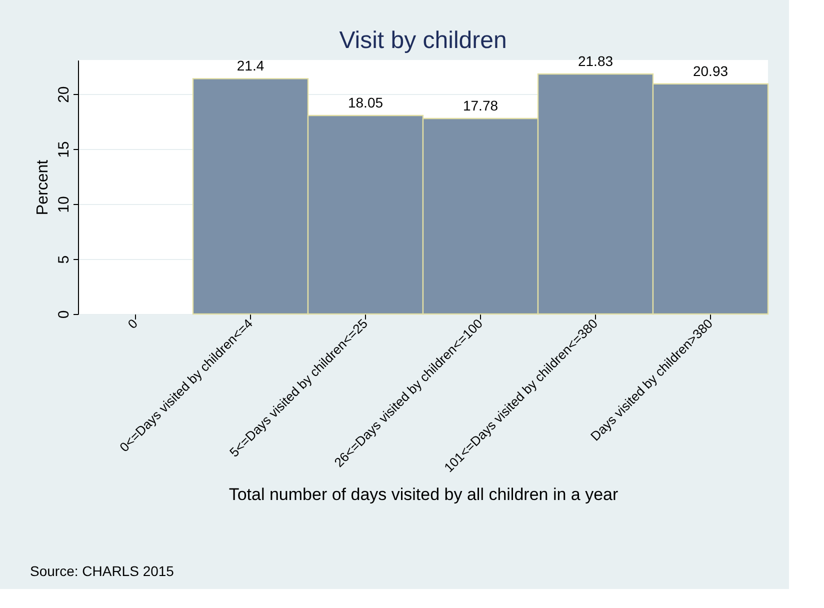 This screenshot has width=824, height=608. I want to click on y-tick-label: 10, so click(64, 204).